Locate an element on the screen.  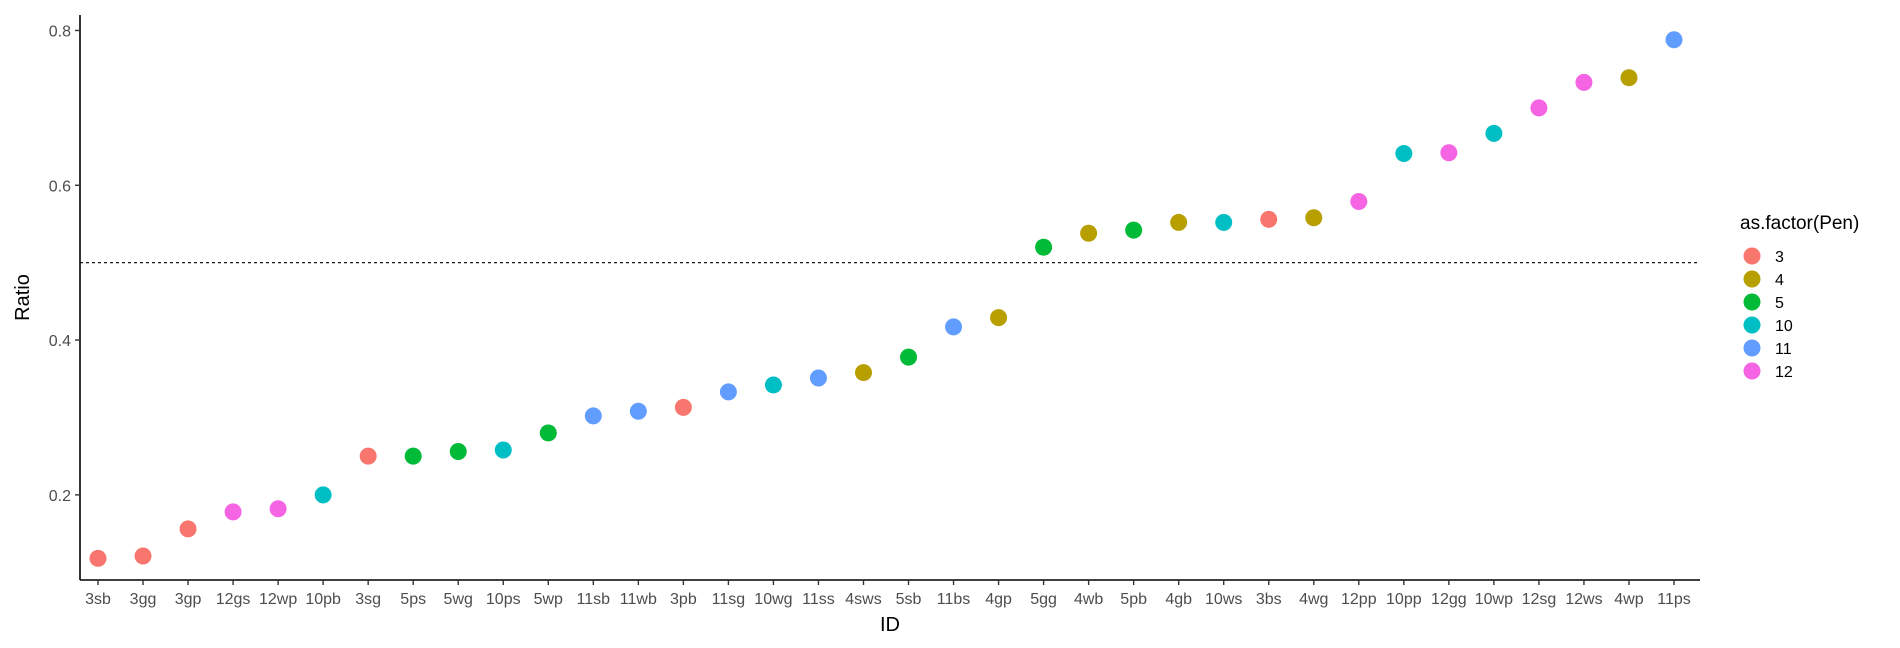
x-axis-title: ID is located at coordinates (890, 625).